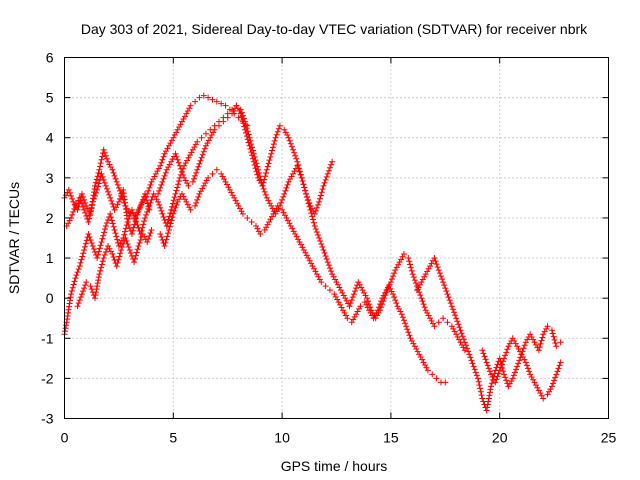  What do you see at coordinates (173, 438) in the screenshot?
I see `x-tick-label: 5` at bounding box center [173, 438].